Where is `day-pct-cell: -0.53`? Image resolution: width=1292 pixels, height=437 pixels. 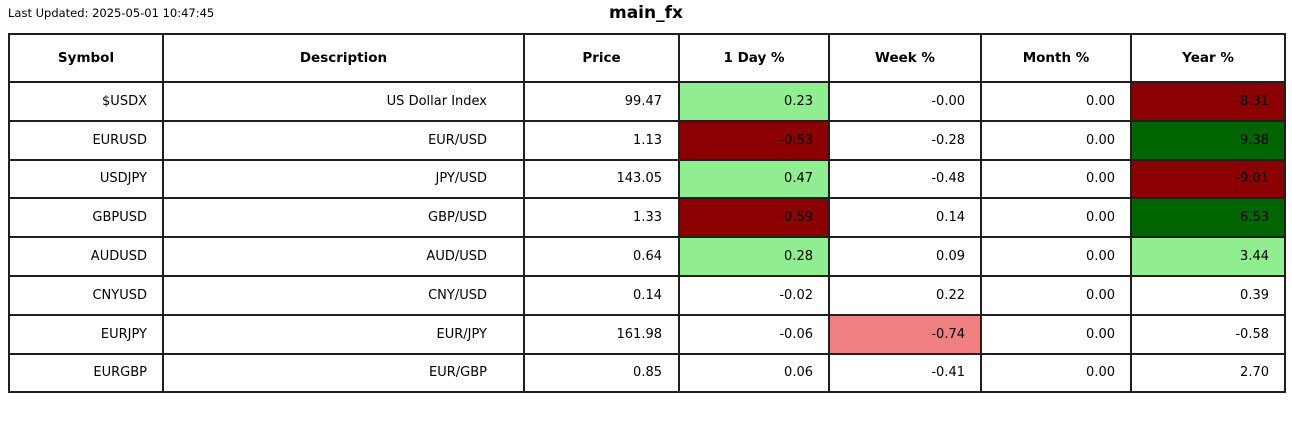 day-pct-cell: -0.53 is located at coordinates (754, 140).